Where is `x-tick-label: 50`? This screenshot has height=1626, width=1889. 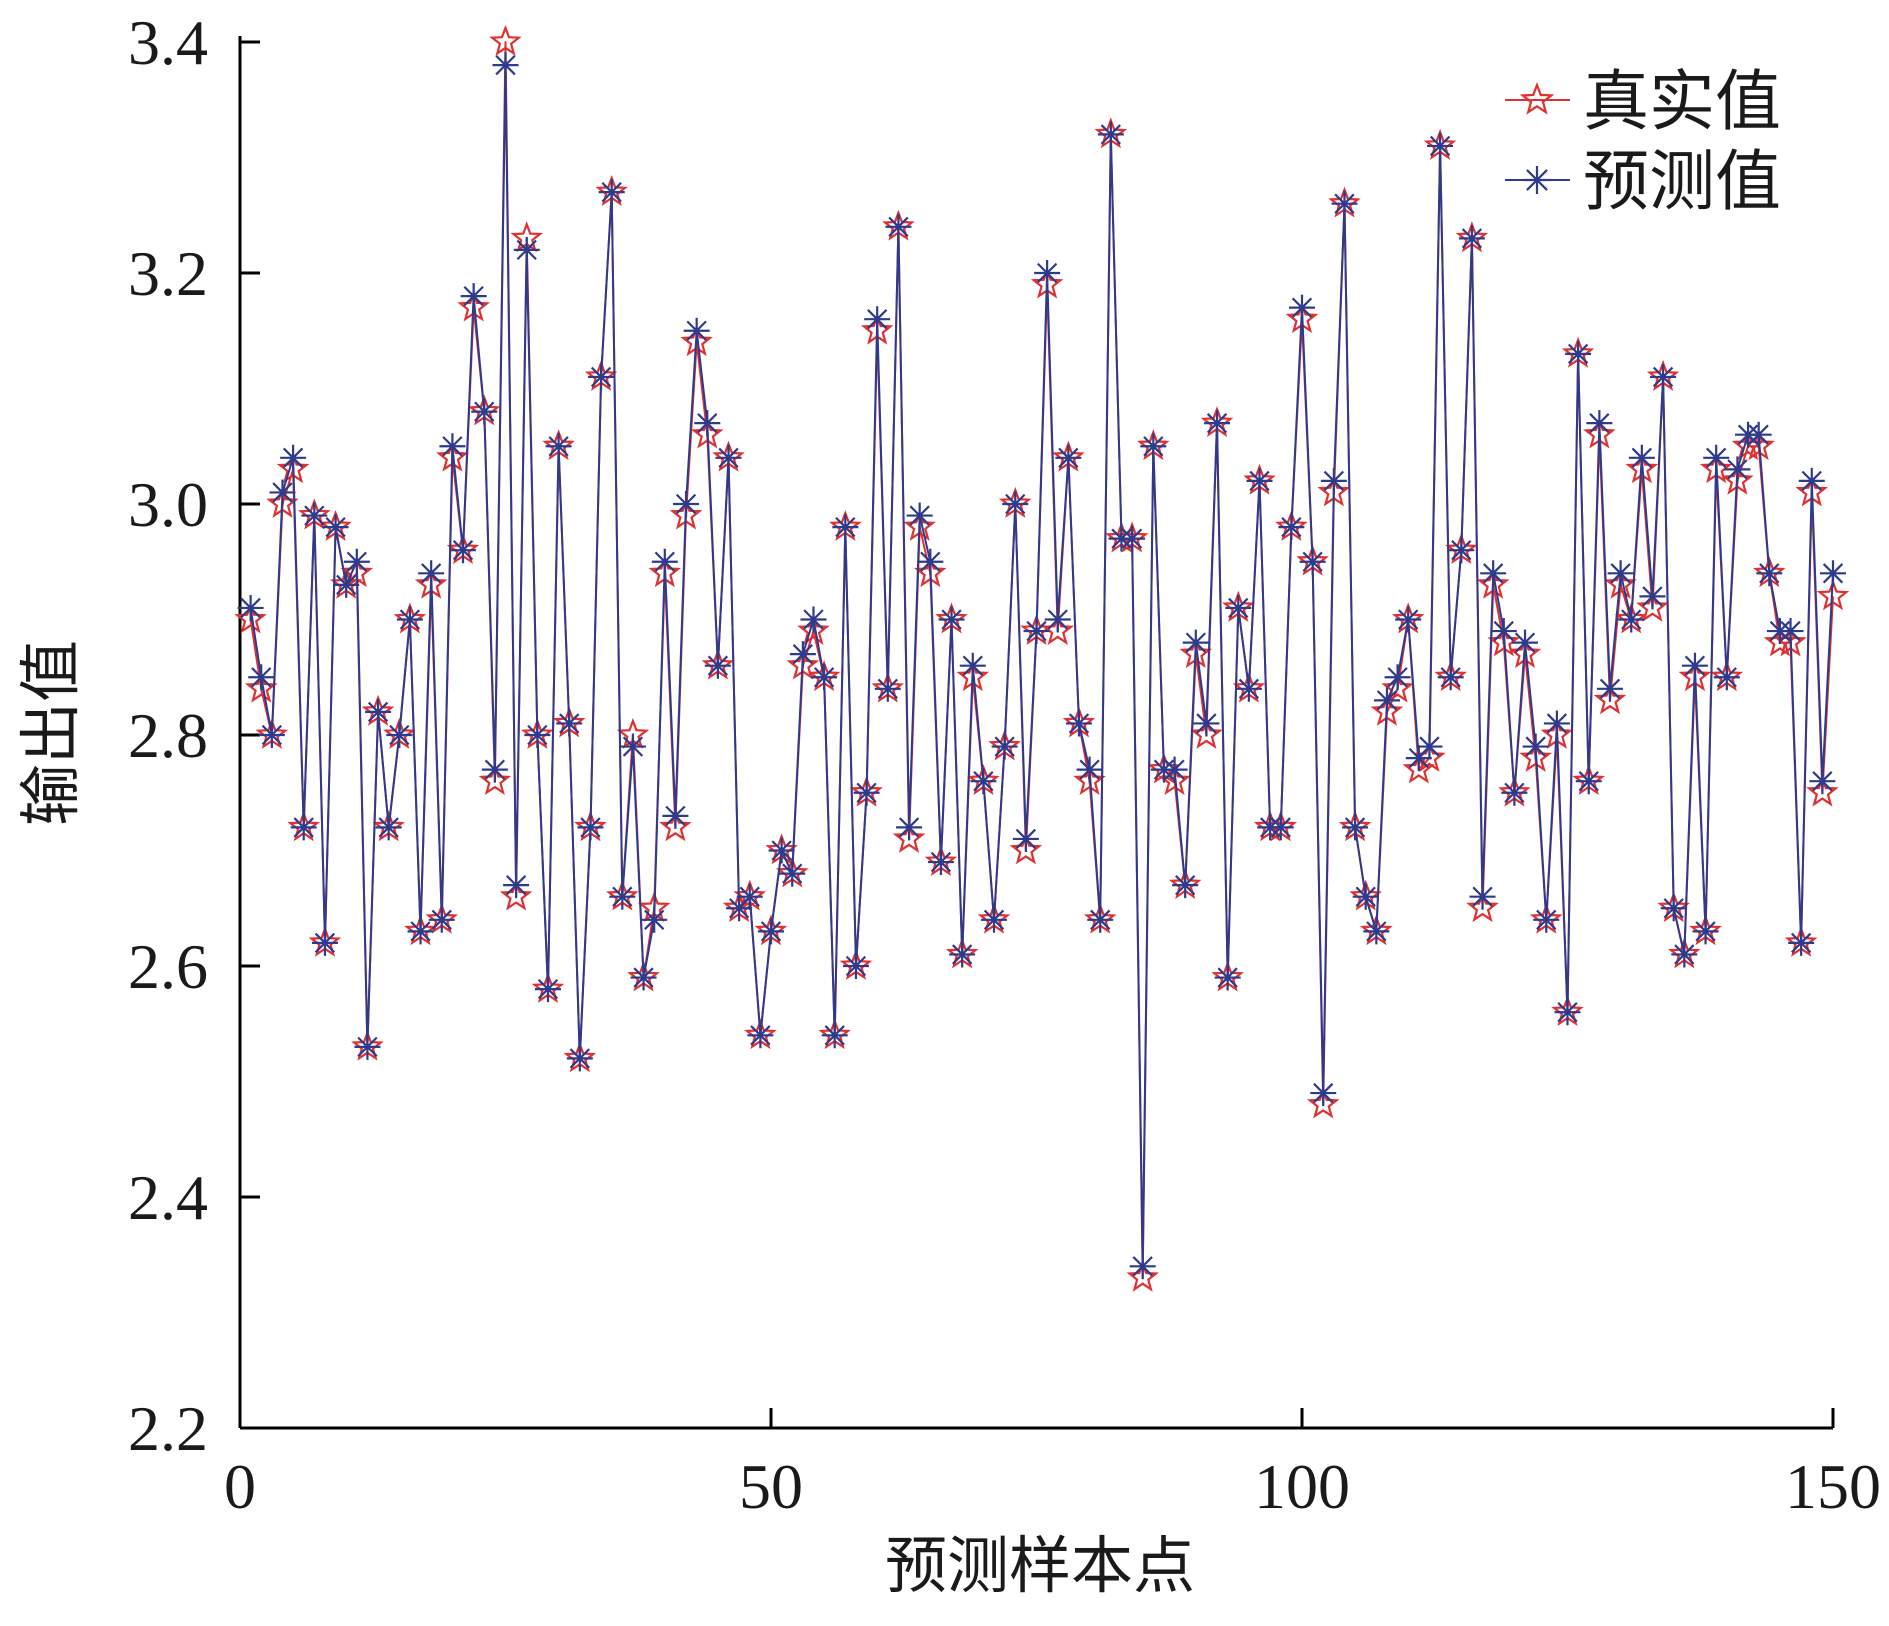 x-tick-label: 50 is located at coordinates (771, 1486).